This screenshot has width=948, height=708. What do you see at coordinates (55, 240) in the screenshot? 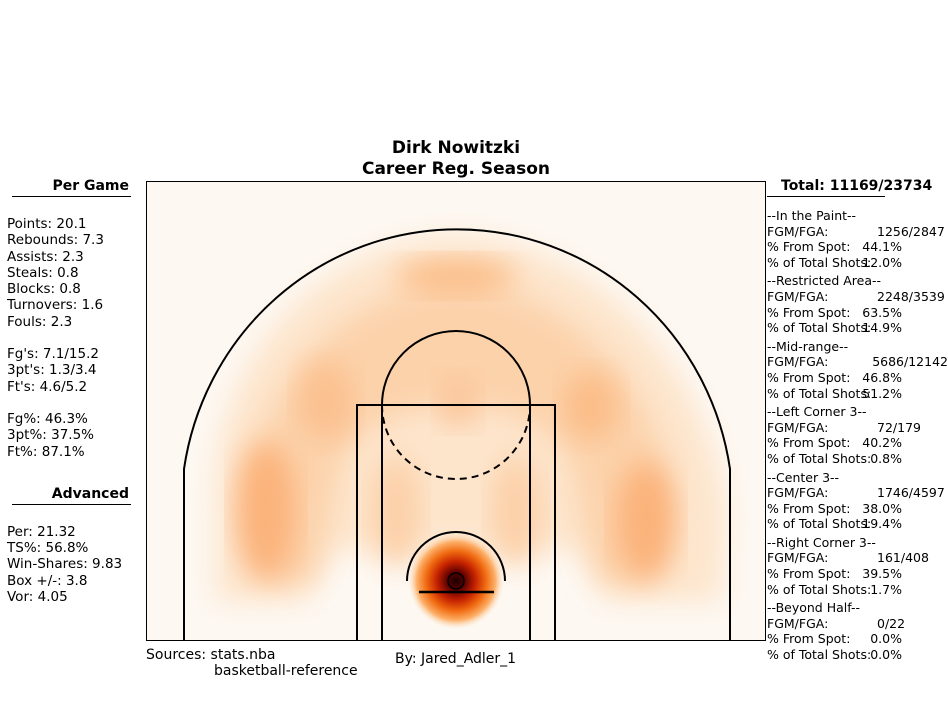
I see `stat-rebounds: Rebounds: 7.3` at bounding box center [55, 240].